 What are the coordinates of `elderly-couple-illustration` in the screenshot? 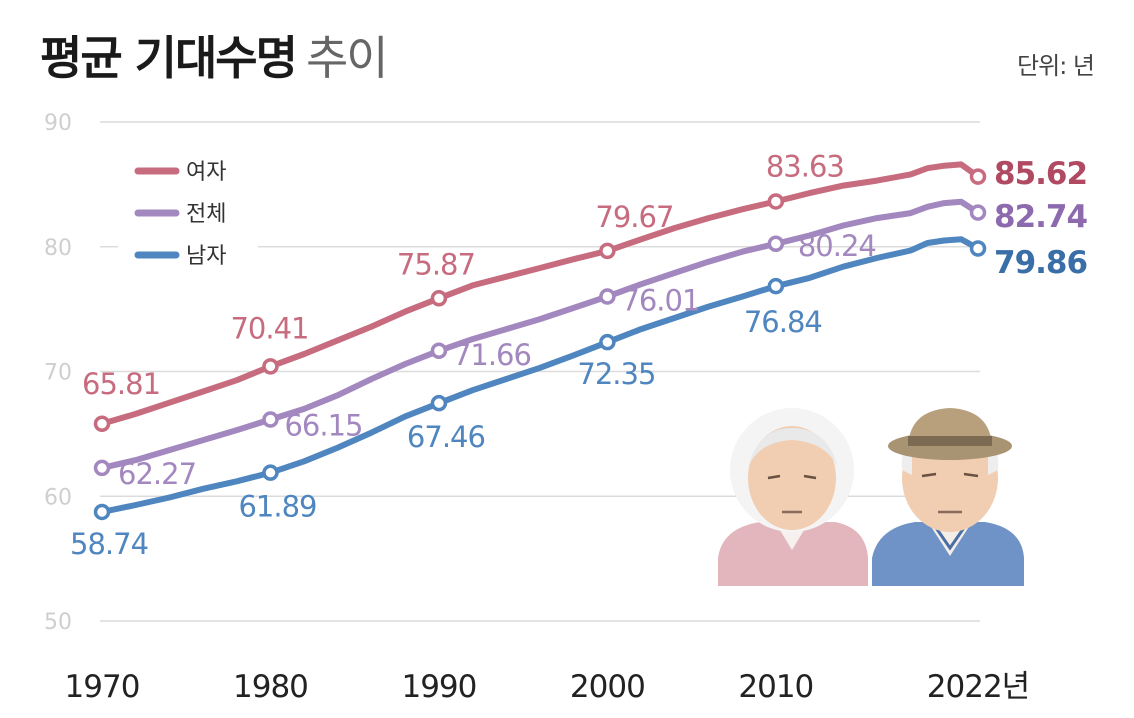 It's located at (871, 497).